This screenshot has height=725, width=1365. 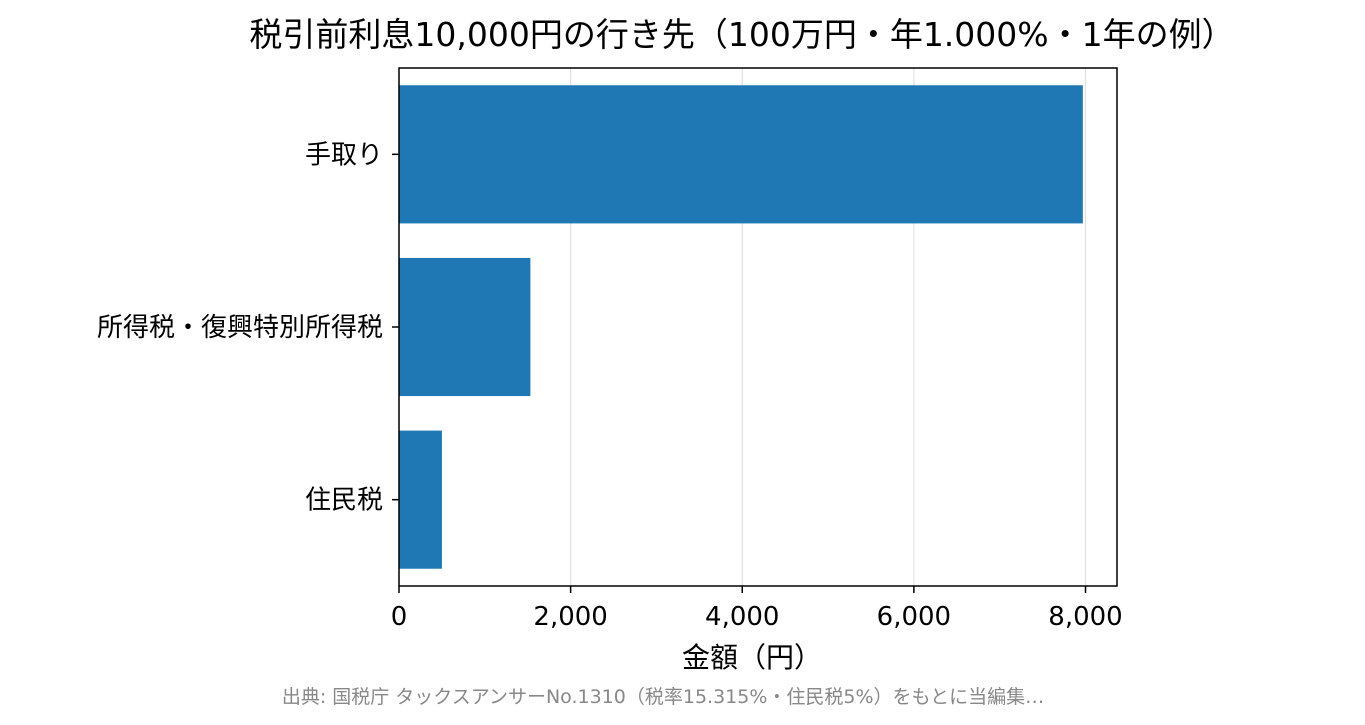 What do you see at coordinates (742, 617) in the screenshot?
I see `x-tick-label: 4,000` at bounding box center [742, 617].